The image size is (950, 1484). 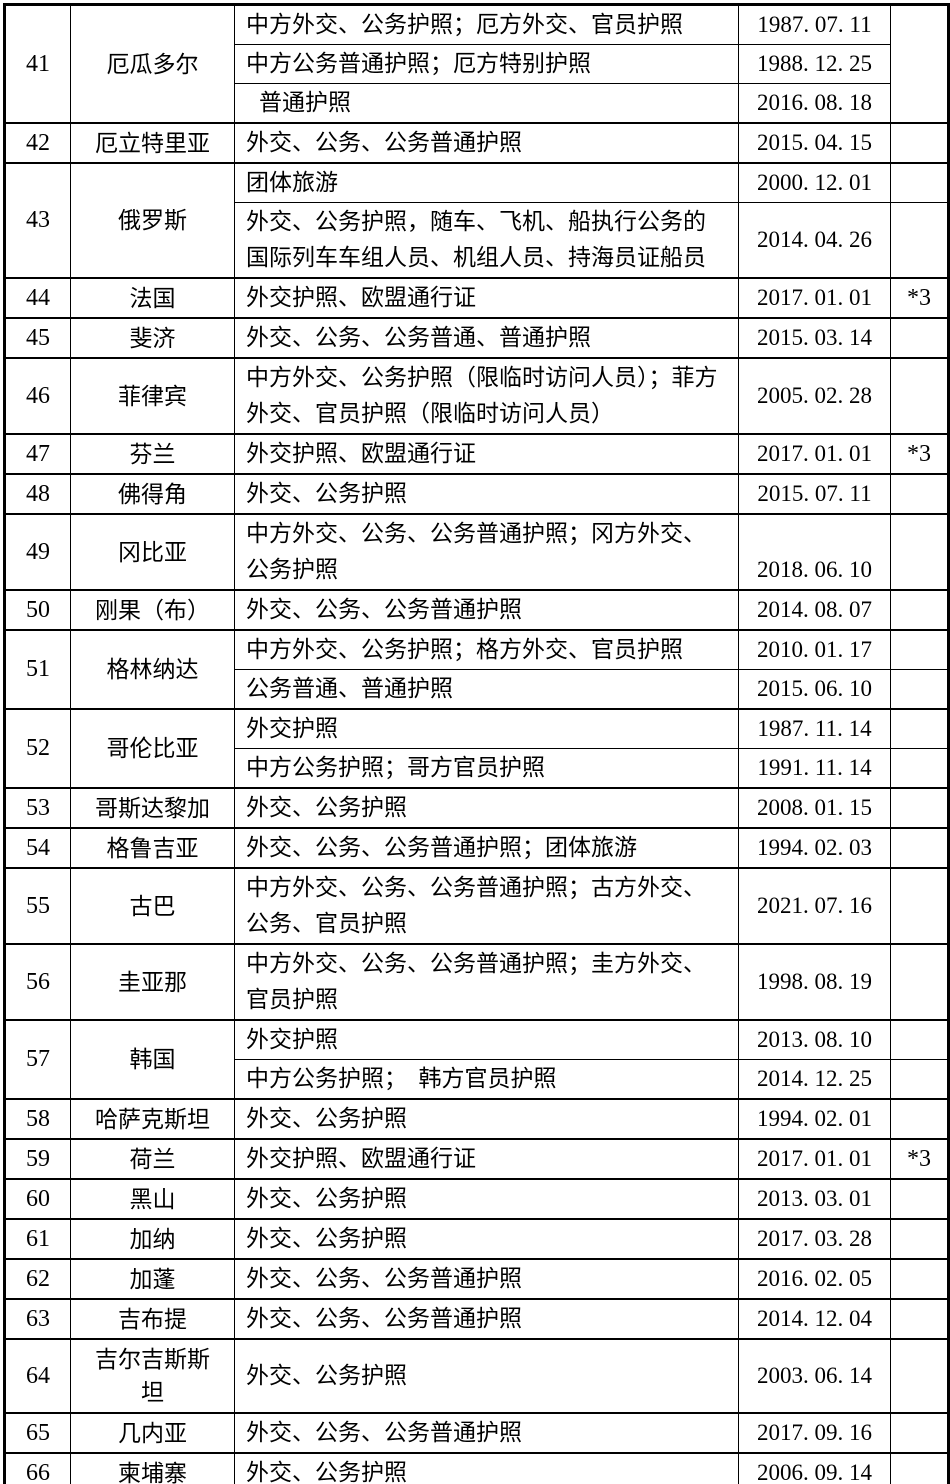 What do you see at coordinates (37, 63) in the screenshot?
I see `row-number-cell: 41` at bounding box center [37, 63].